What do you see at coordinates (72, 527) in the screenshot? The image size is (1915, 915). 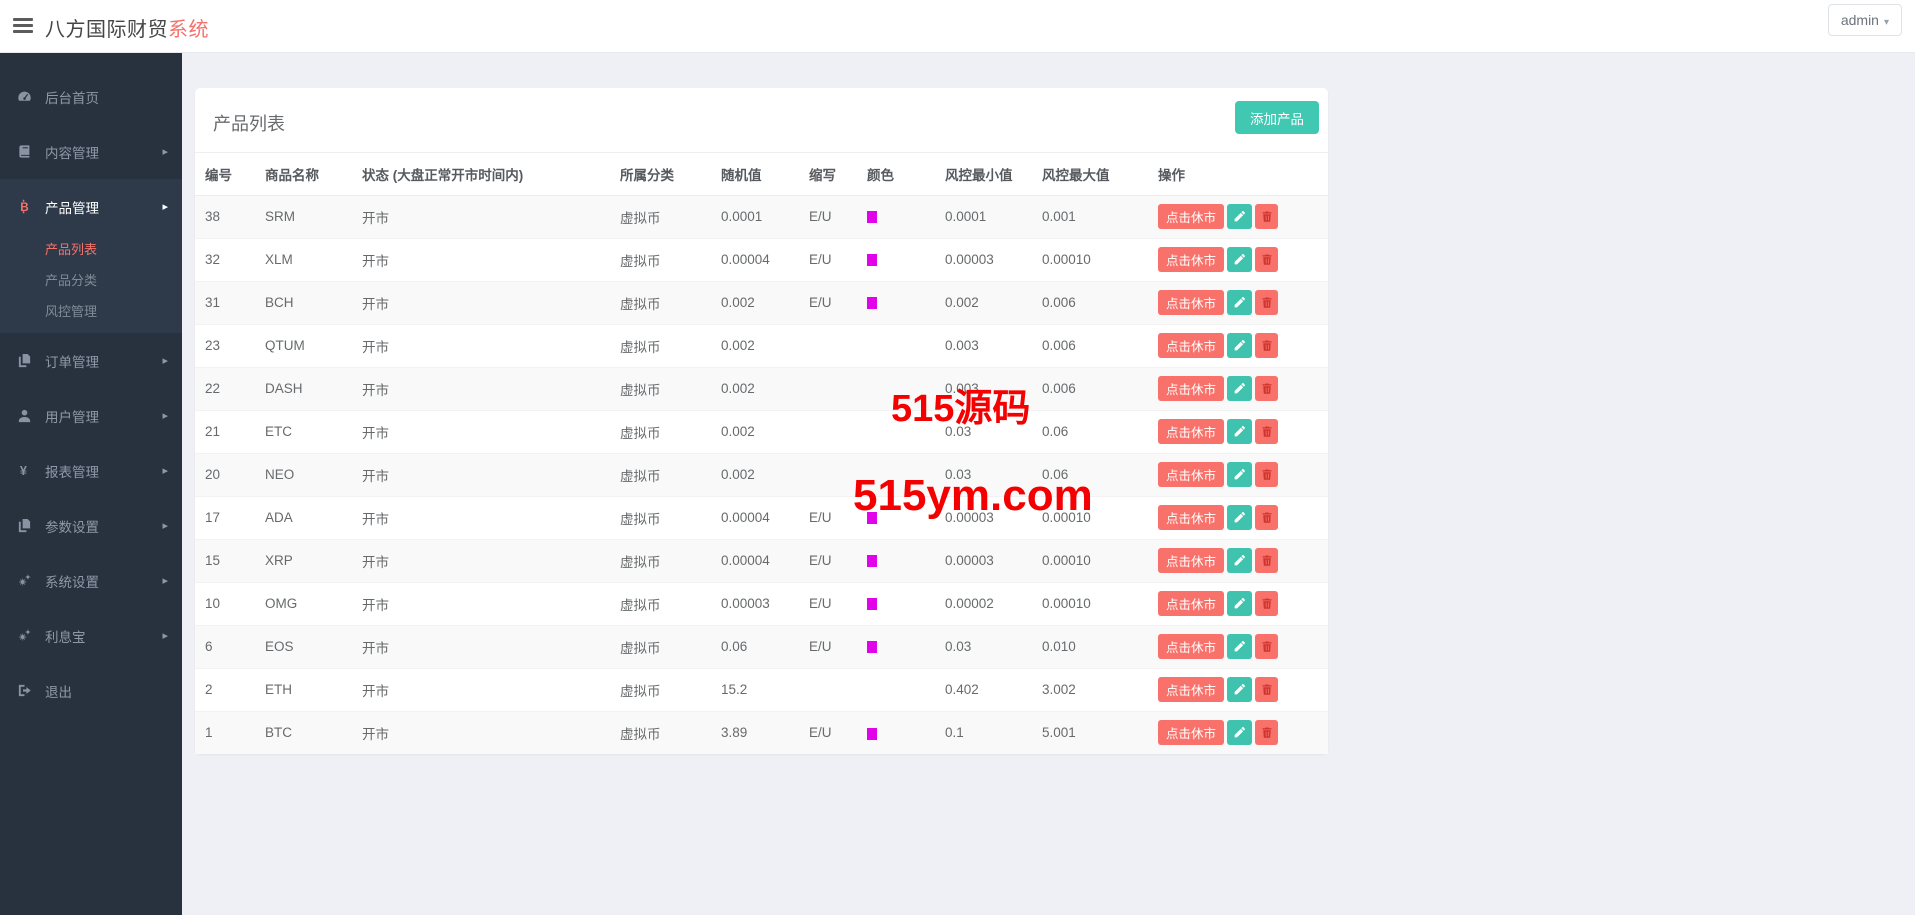 I see `sidebar-item-label: 参数设置` at bounding box center [72, 527].